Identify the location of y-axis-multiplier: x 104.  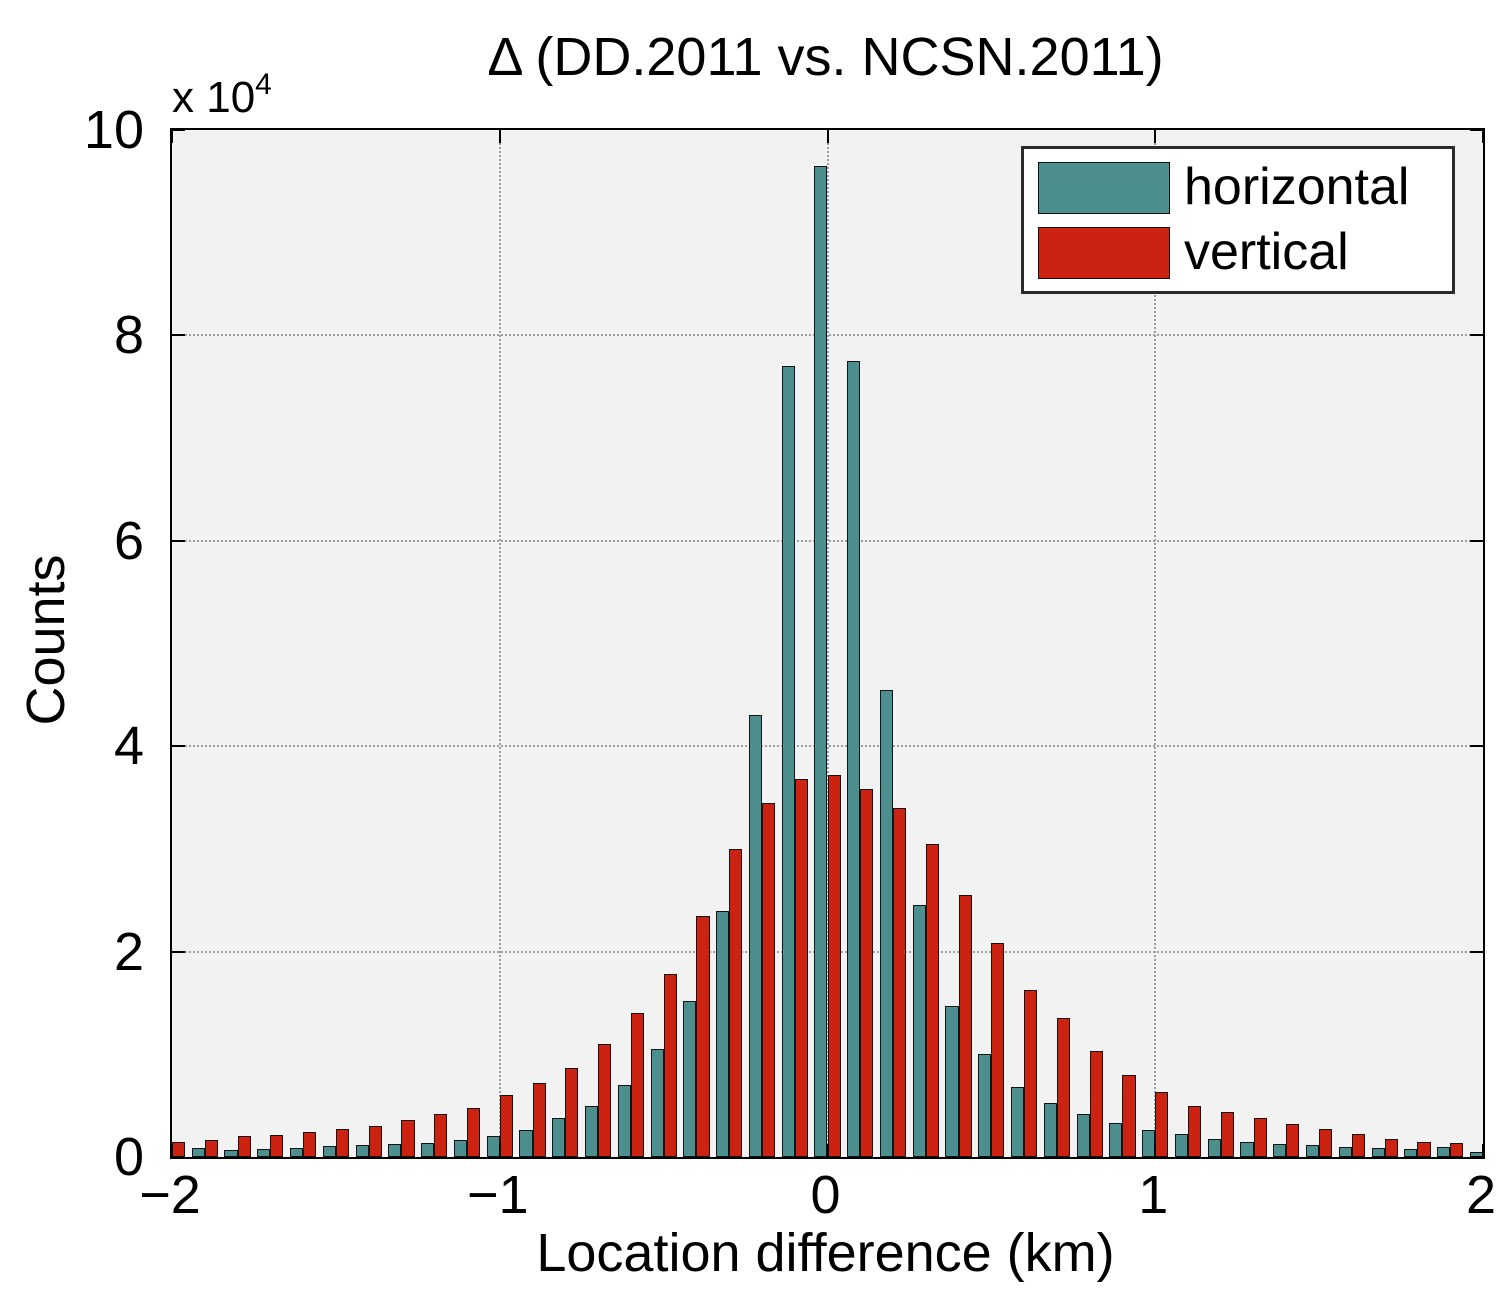
(222, 95).